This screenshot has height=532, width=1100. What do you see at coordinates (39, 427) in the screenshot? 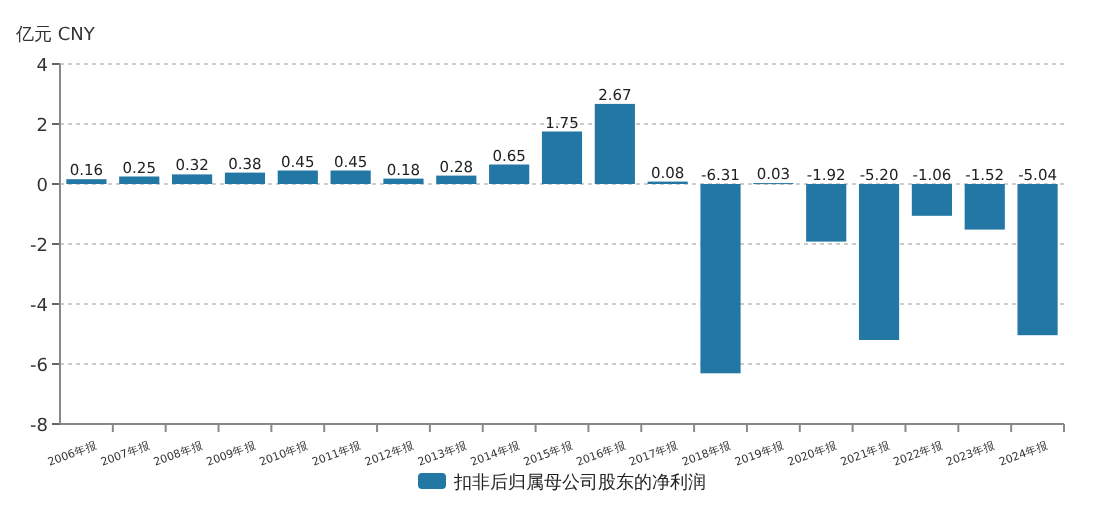
I see `y-tick-label: -8` at bounding box center [39, 427].